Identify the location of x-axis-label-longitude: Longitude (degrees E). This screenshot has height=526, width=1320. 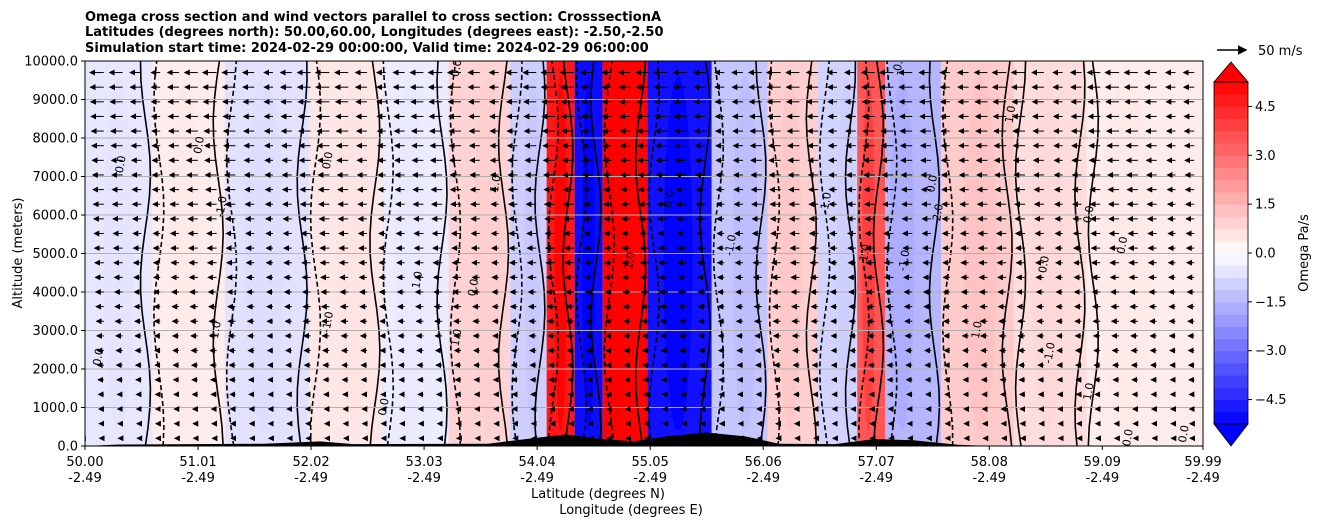
(631, 510).